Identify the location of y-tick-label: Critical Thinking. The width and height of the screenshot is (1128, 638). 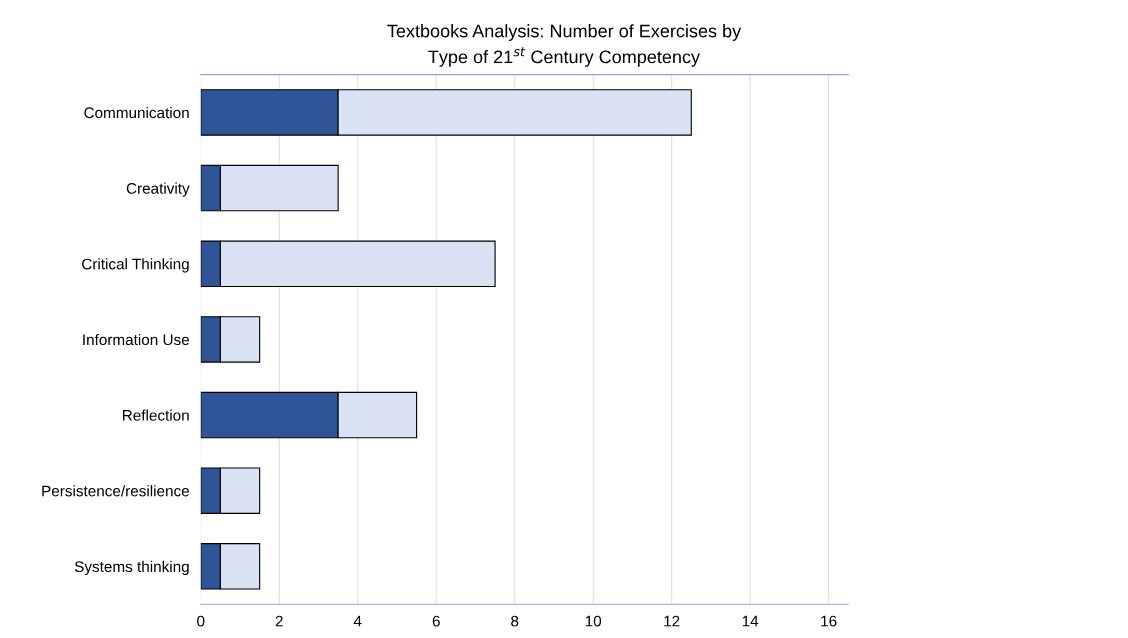
(135, 265).